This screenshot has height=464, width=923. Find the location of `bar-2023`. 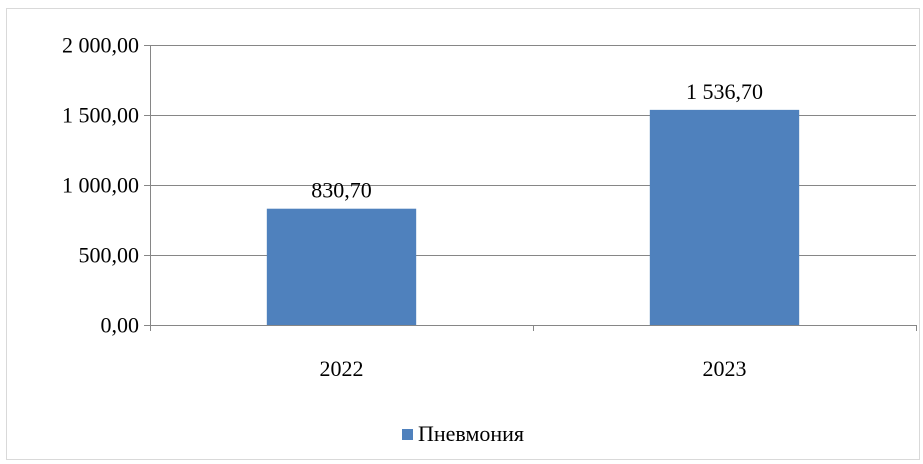

bar-2023 is located at coordinates (724, 217).